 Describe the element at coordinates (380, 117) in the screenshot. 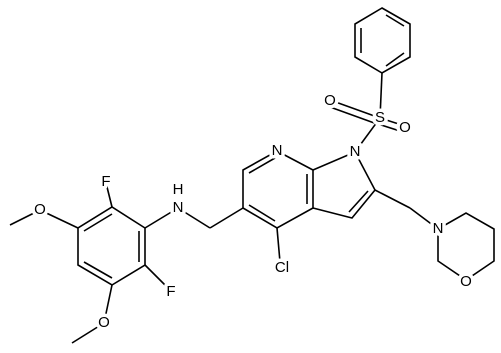

I see `atom-label: S` at that location.